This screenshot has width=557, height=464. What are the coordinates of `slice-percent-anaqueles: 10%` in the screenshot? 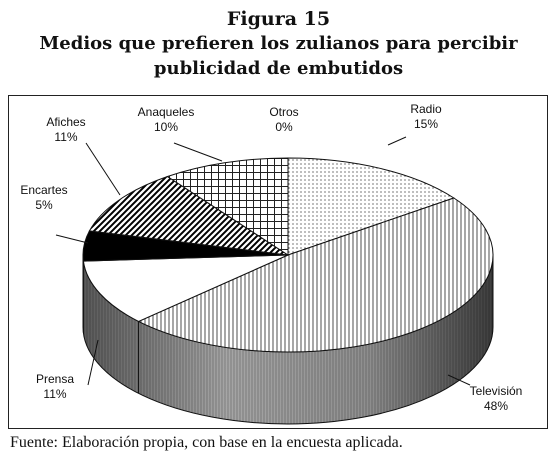 It's located at (166, 127).